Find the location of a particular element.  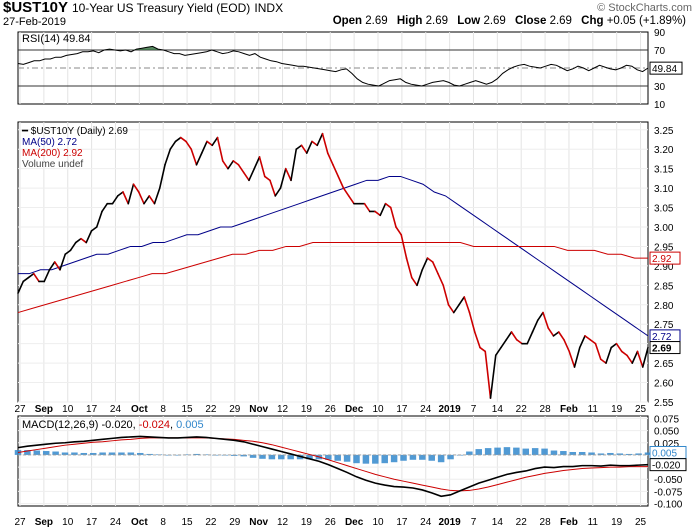

price-tick-label: 2.65 is located at coordinates (664, 364).